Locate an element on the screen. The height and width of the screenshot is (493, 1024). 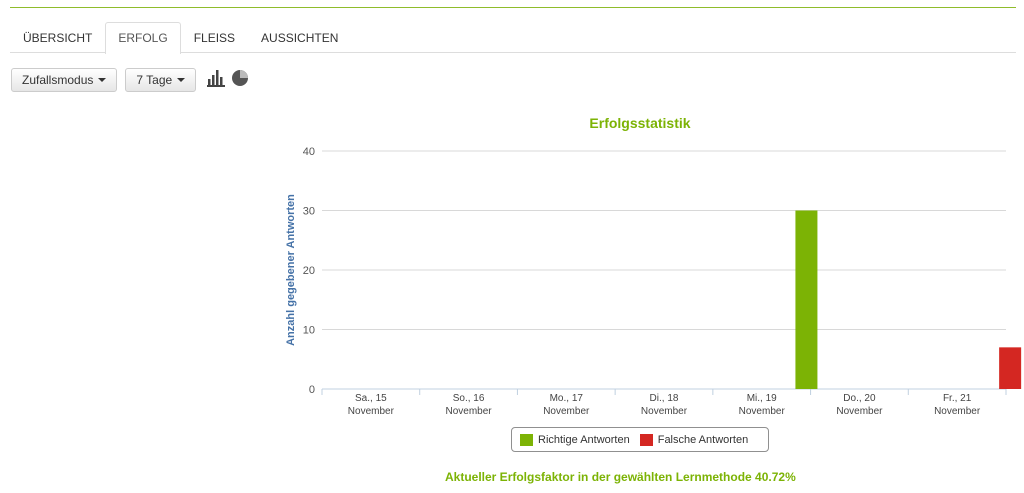
legend-item-correct: Richtige Antworten is located at coordinates (575, 439).